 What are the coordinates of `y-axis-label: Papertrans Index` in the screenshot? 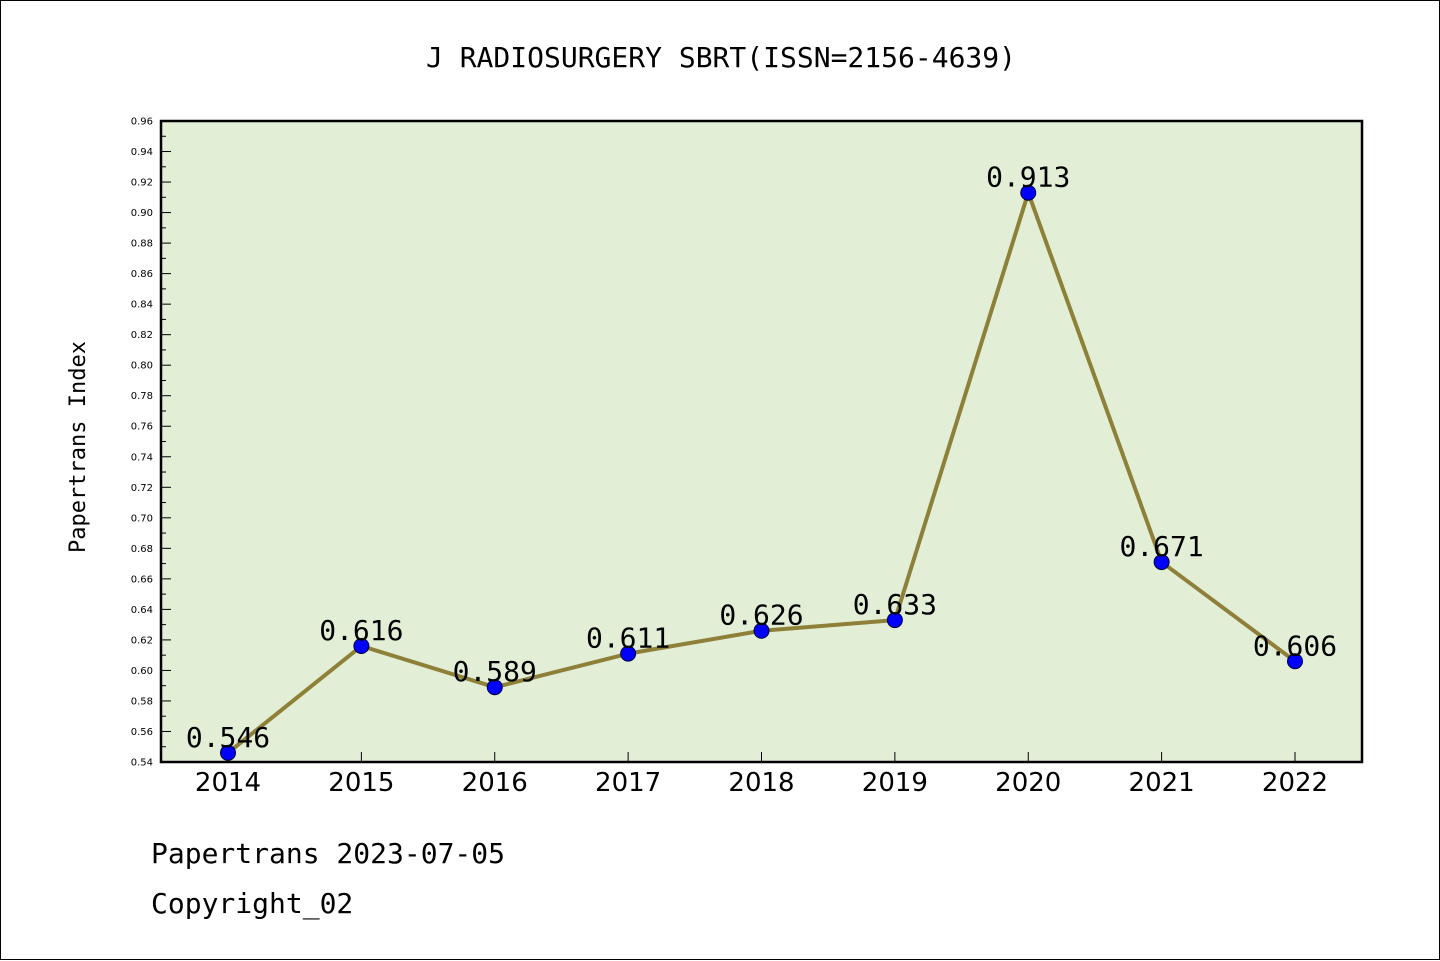 It's located at (78, 447).